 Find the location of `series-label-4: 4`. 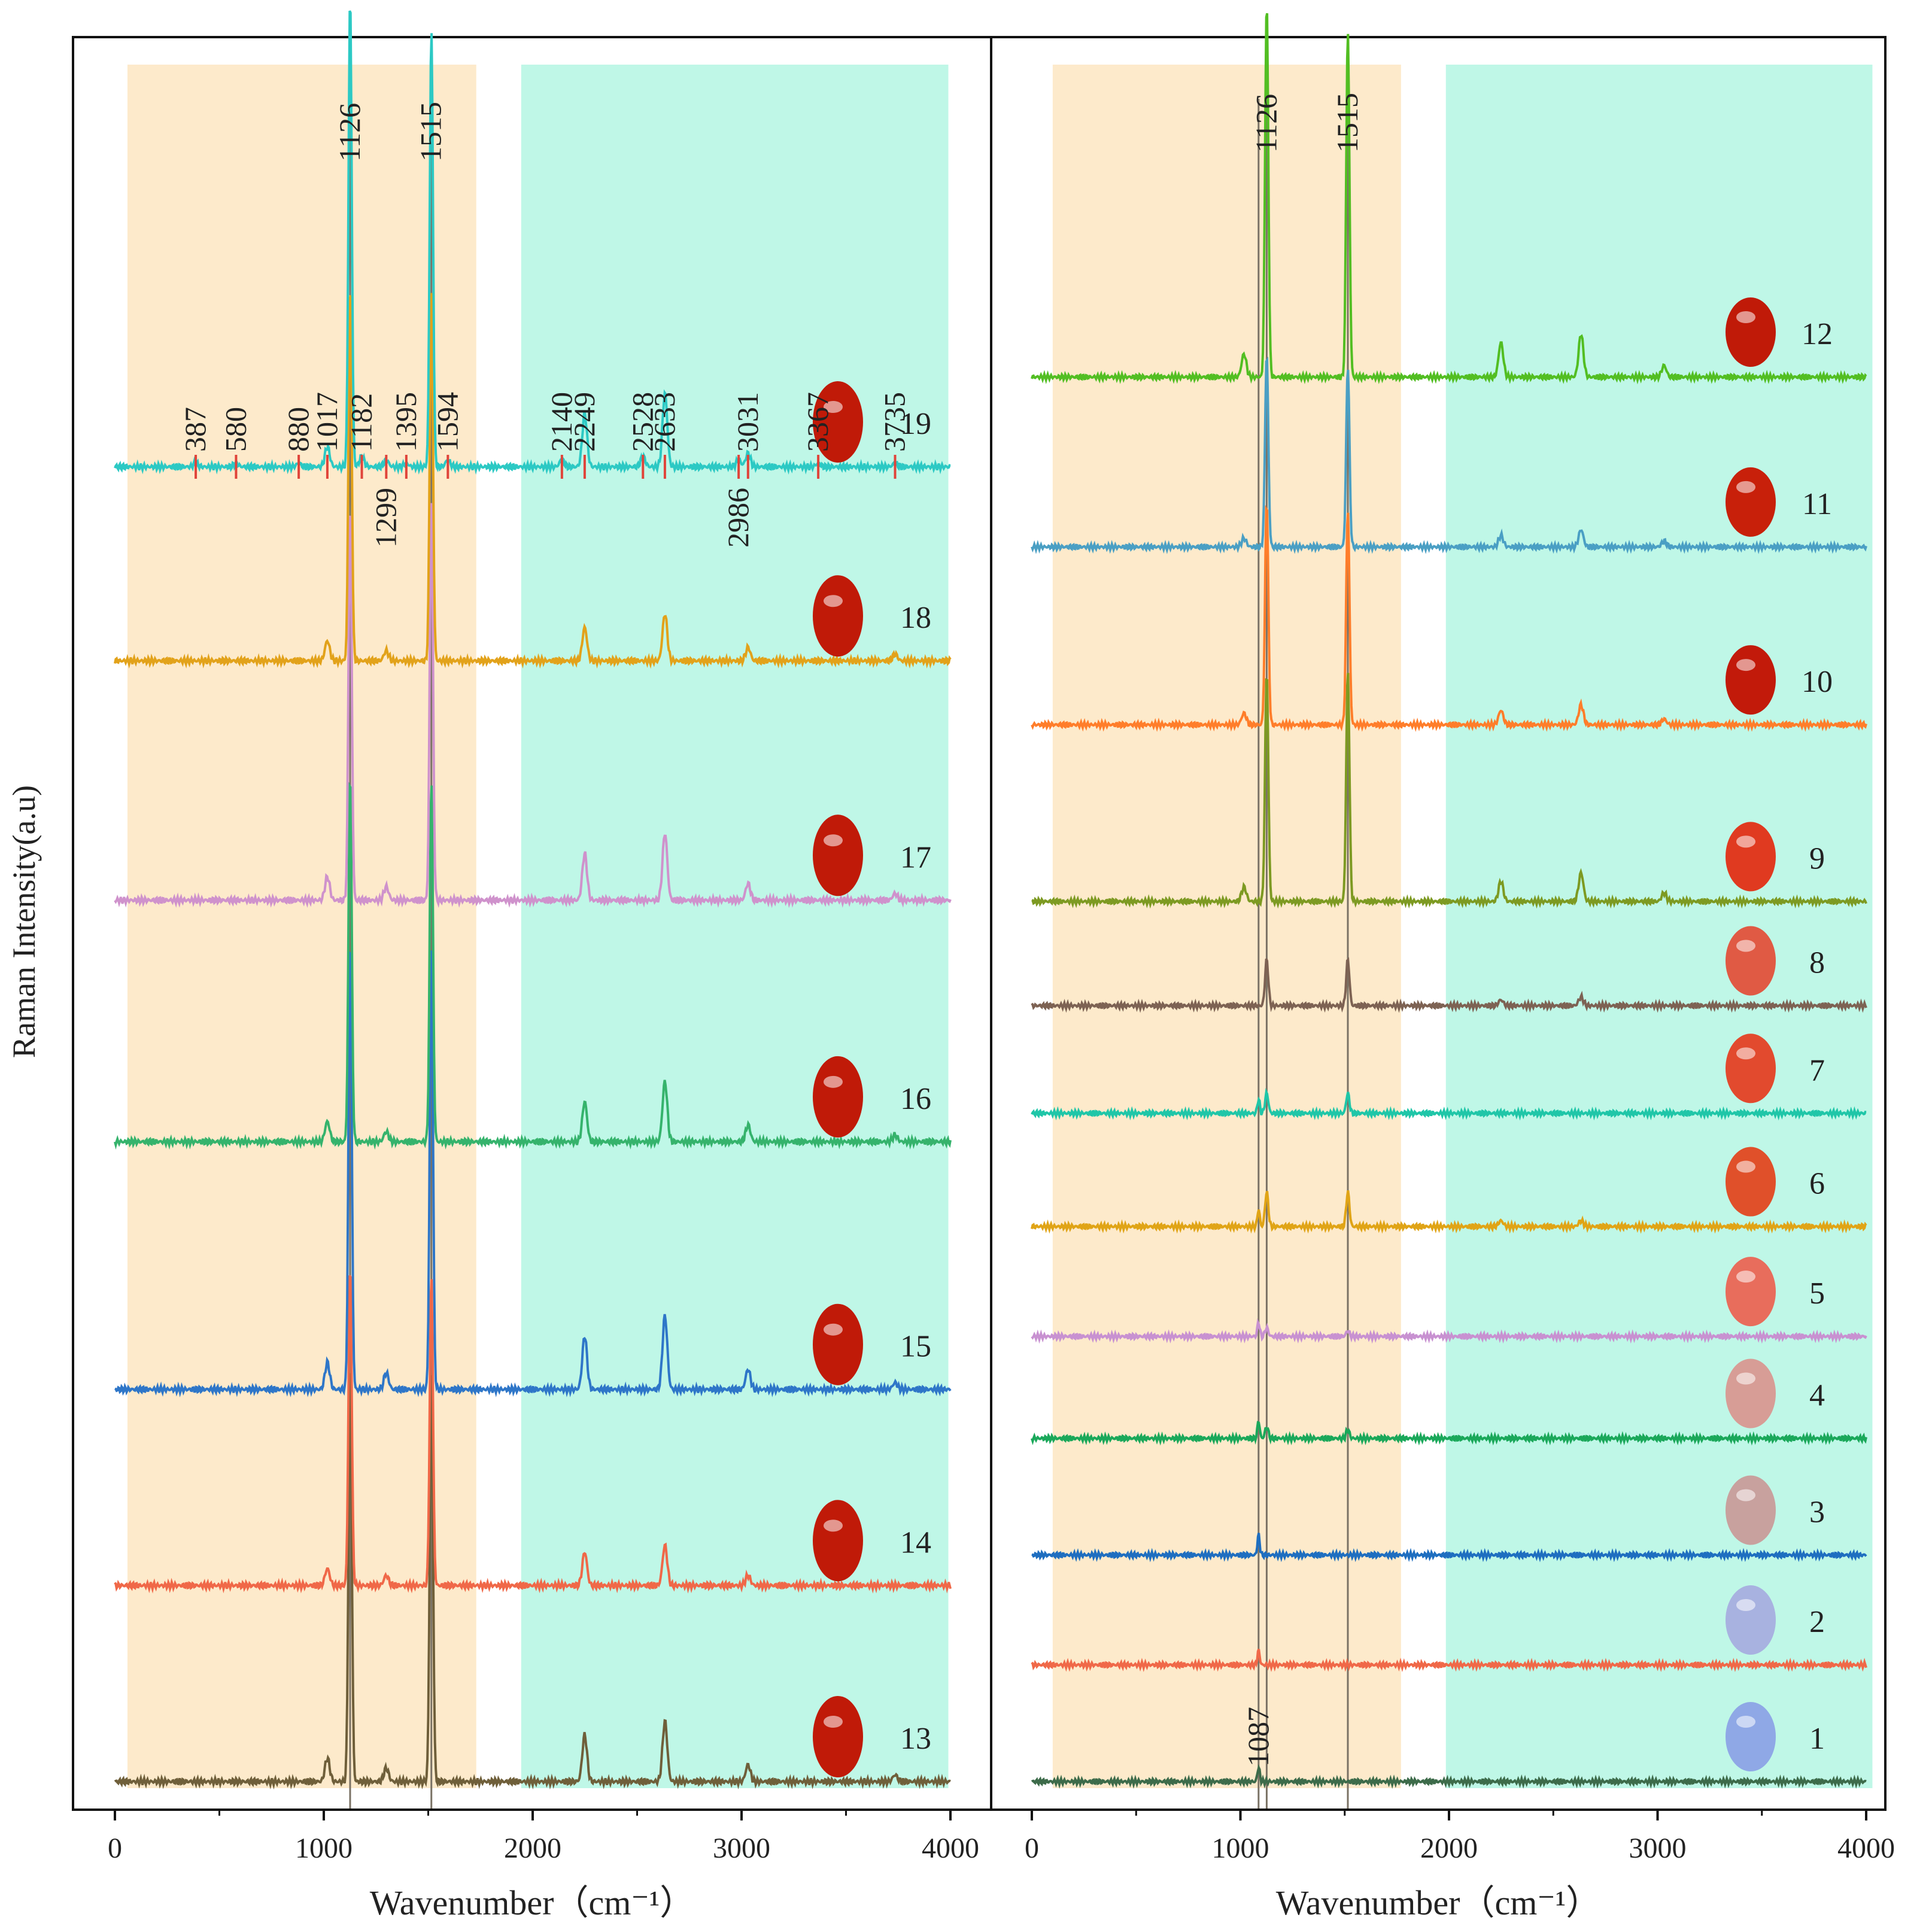

series-label-4: 4 is located at coordinates (1817, 1395).